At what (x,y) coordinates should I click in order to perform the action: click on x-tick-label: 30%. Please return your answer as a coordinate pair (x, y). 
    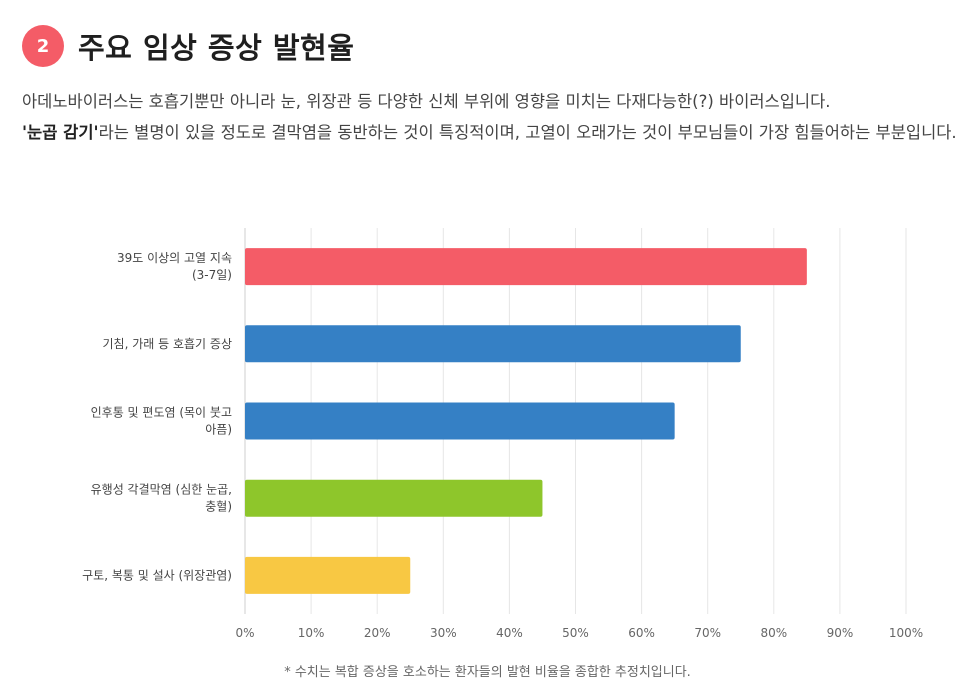
    Looking at the image, I should click on (443, 633).